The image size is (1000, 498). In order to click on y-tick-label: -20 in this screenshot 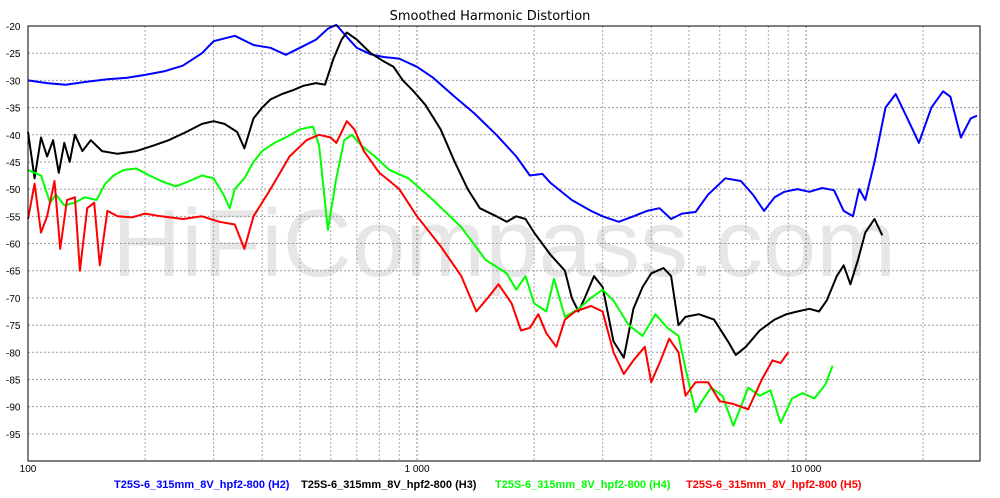, I will do `click(13, 27)`.